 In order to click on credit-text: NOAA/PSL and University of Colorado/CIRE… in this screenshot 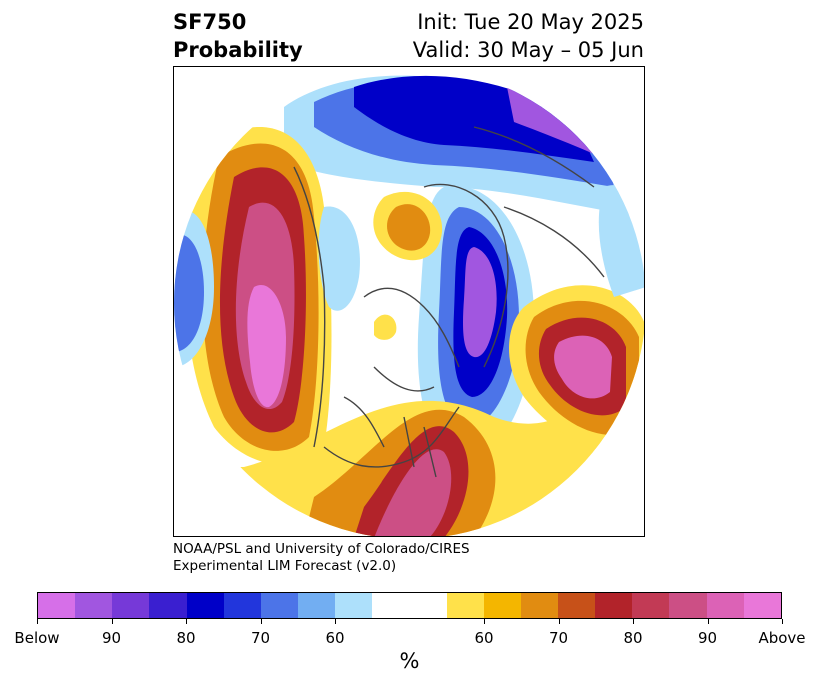, I will do `click(321, 558)`.